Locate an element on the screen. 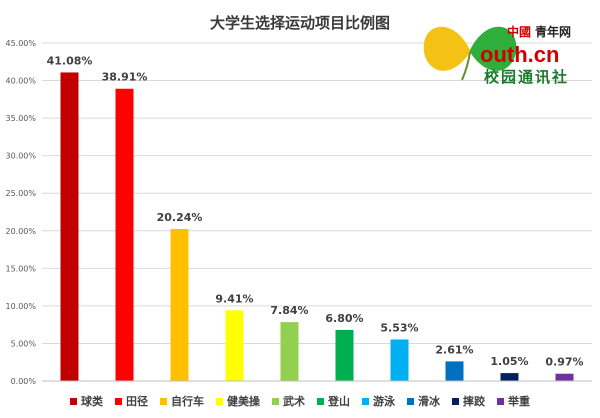  chart-title: 大学生选择运动项目比例图 is located at coordinates (300, 23).